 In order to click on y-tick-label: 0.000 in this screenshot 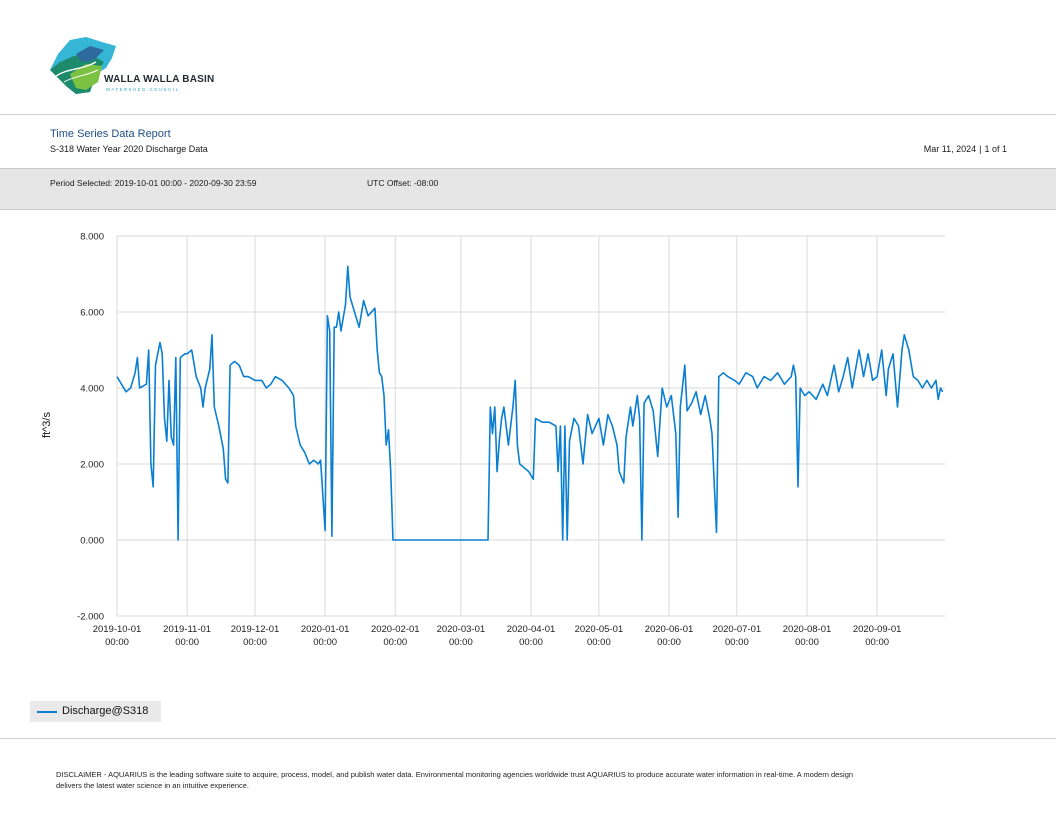, I will do `click(92, 541)`.